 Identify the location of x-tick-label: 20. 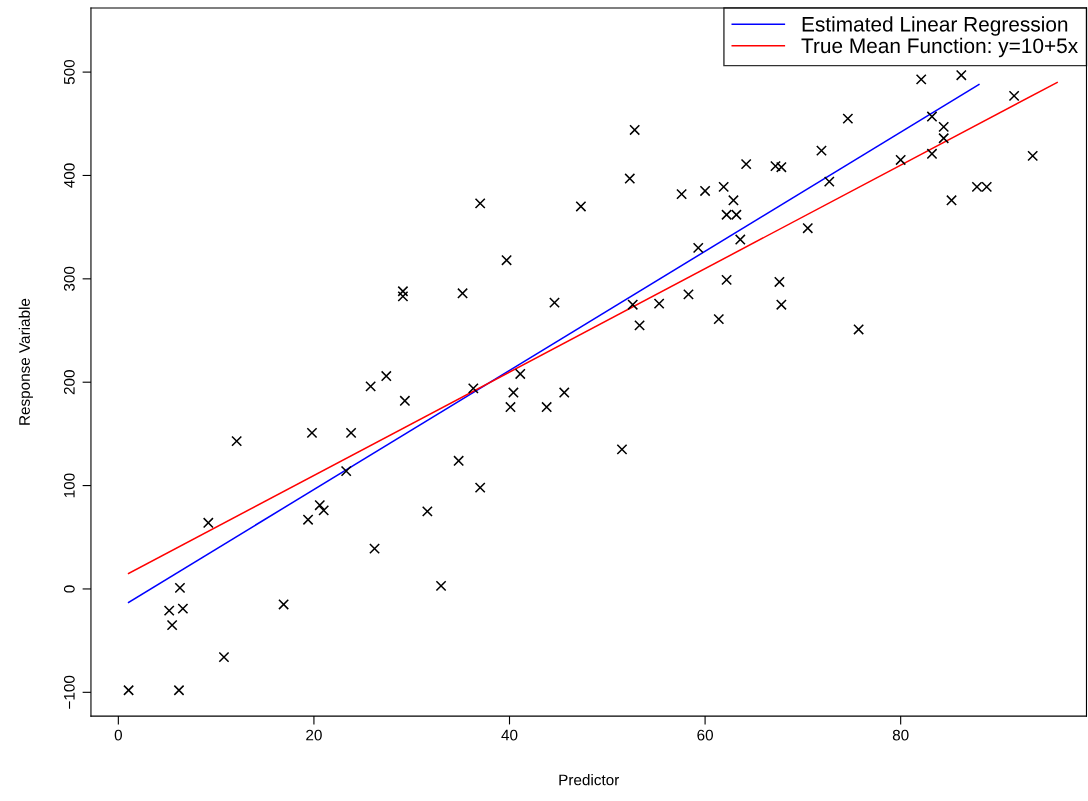
(314, 735).